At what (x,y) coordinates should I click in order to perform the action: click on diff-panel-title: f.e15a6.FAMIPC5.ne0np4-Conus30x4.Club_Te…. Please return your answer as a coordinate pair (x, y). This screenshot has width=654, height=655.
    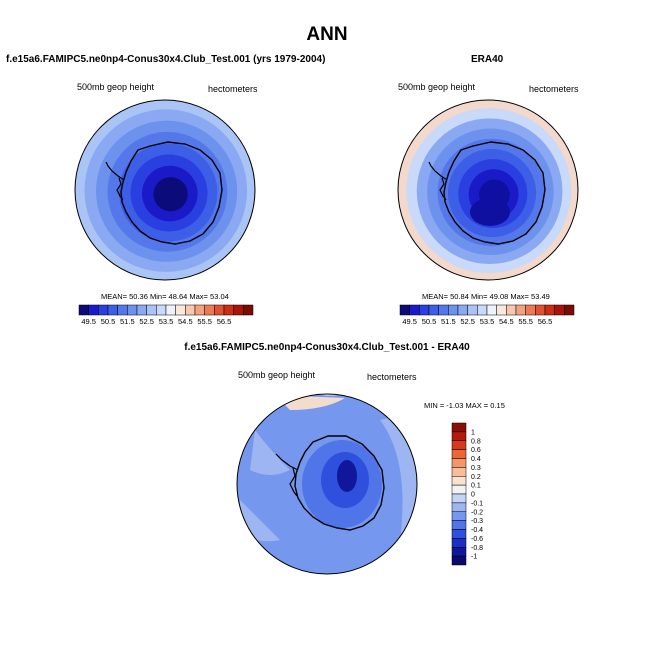
    Looking at the image, I should click on (327, 347).